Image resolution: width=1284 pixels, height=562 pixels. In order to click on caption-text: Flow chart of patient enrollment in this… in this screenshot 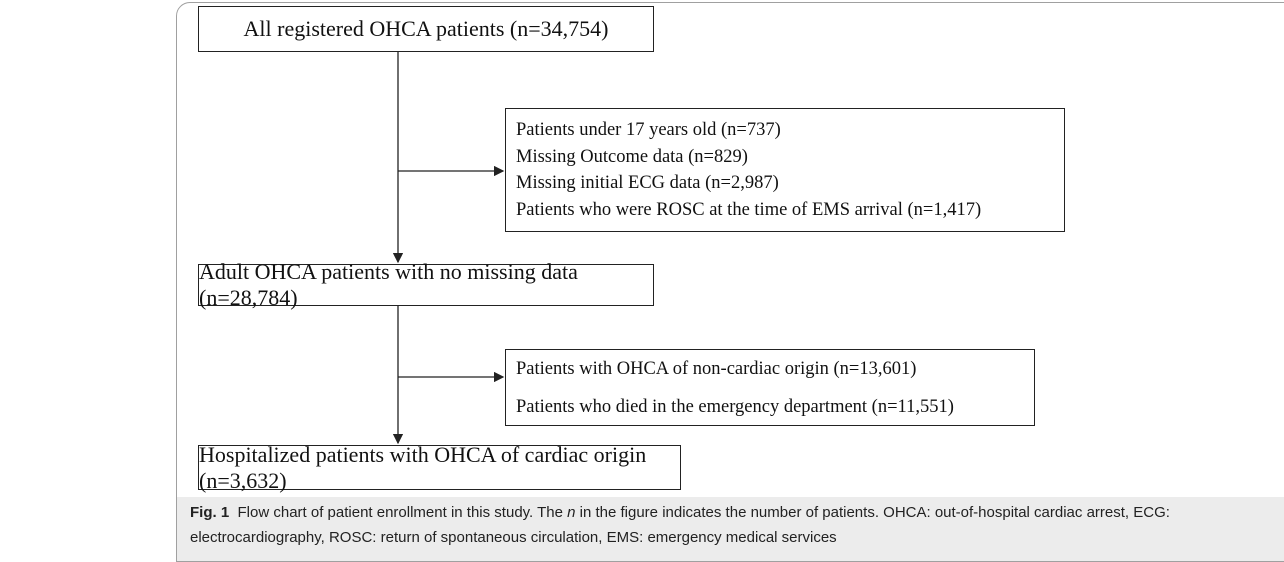, I will do `click(400, 512)`.